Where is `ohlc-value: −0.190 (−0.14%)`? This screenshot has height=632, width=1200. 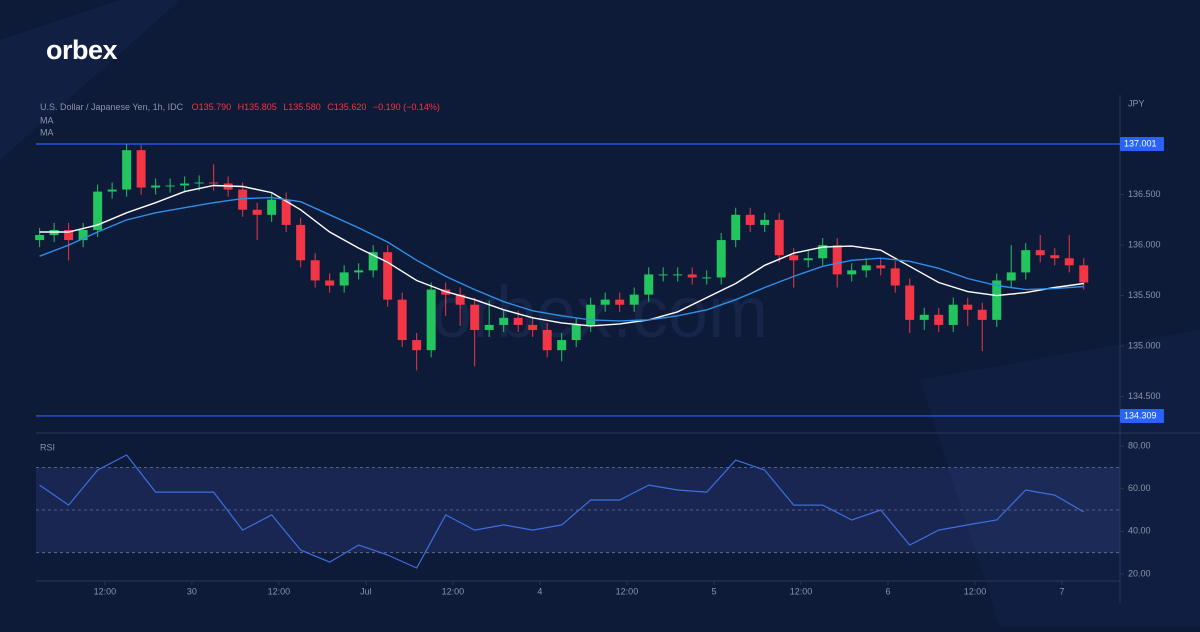 ohlc-value: −0.190 (−0.14%) is located at coordinates (406, 107).